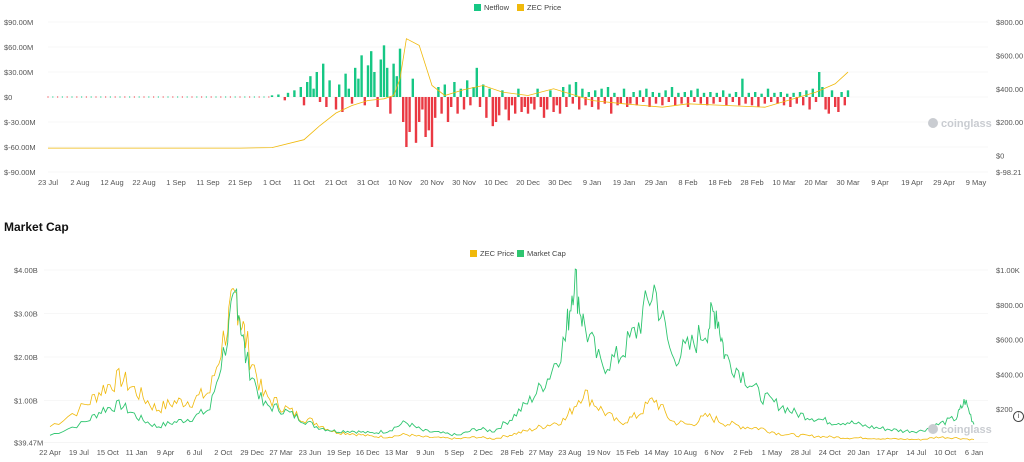  What do you see at coordinates (685, 452) in the screenshot?
I see `x-tick: 10 Aug` at bounding box center [685, 452].